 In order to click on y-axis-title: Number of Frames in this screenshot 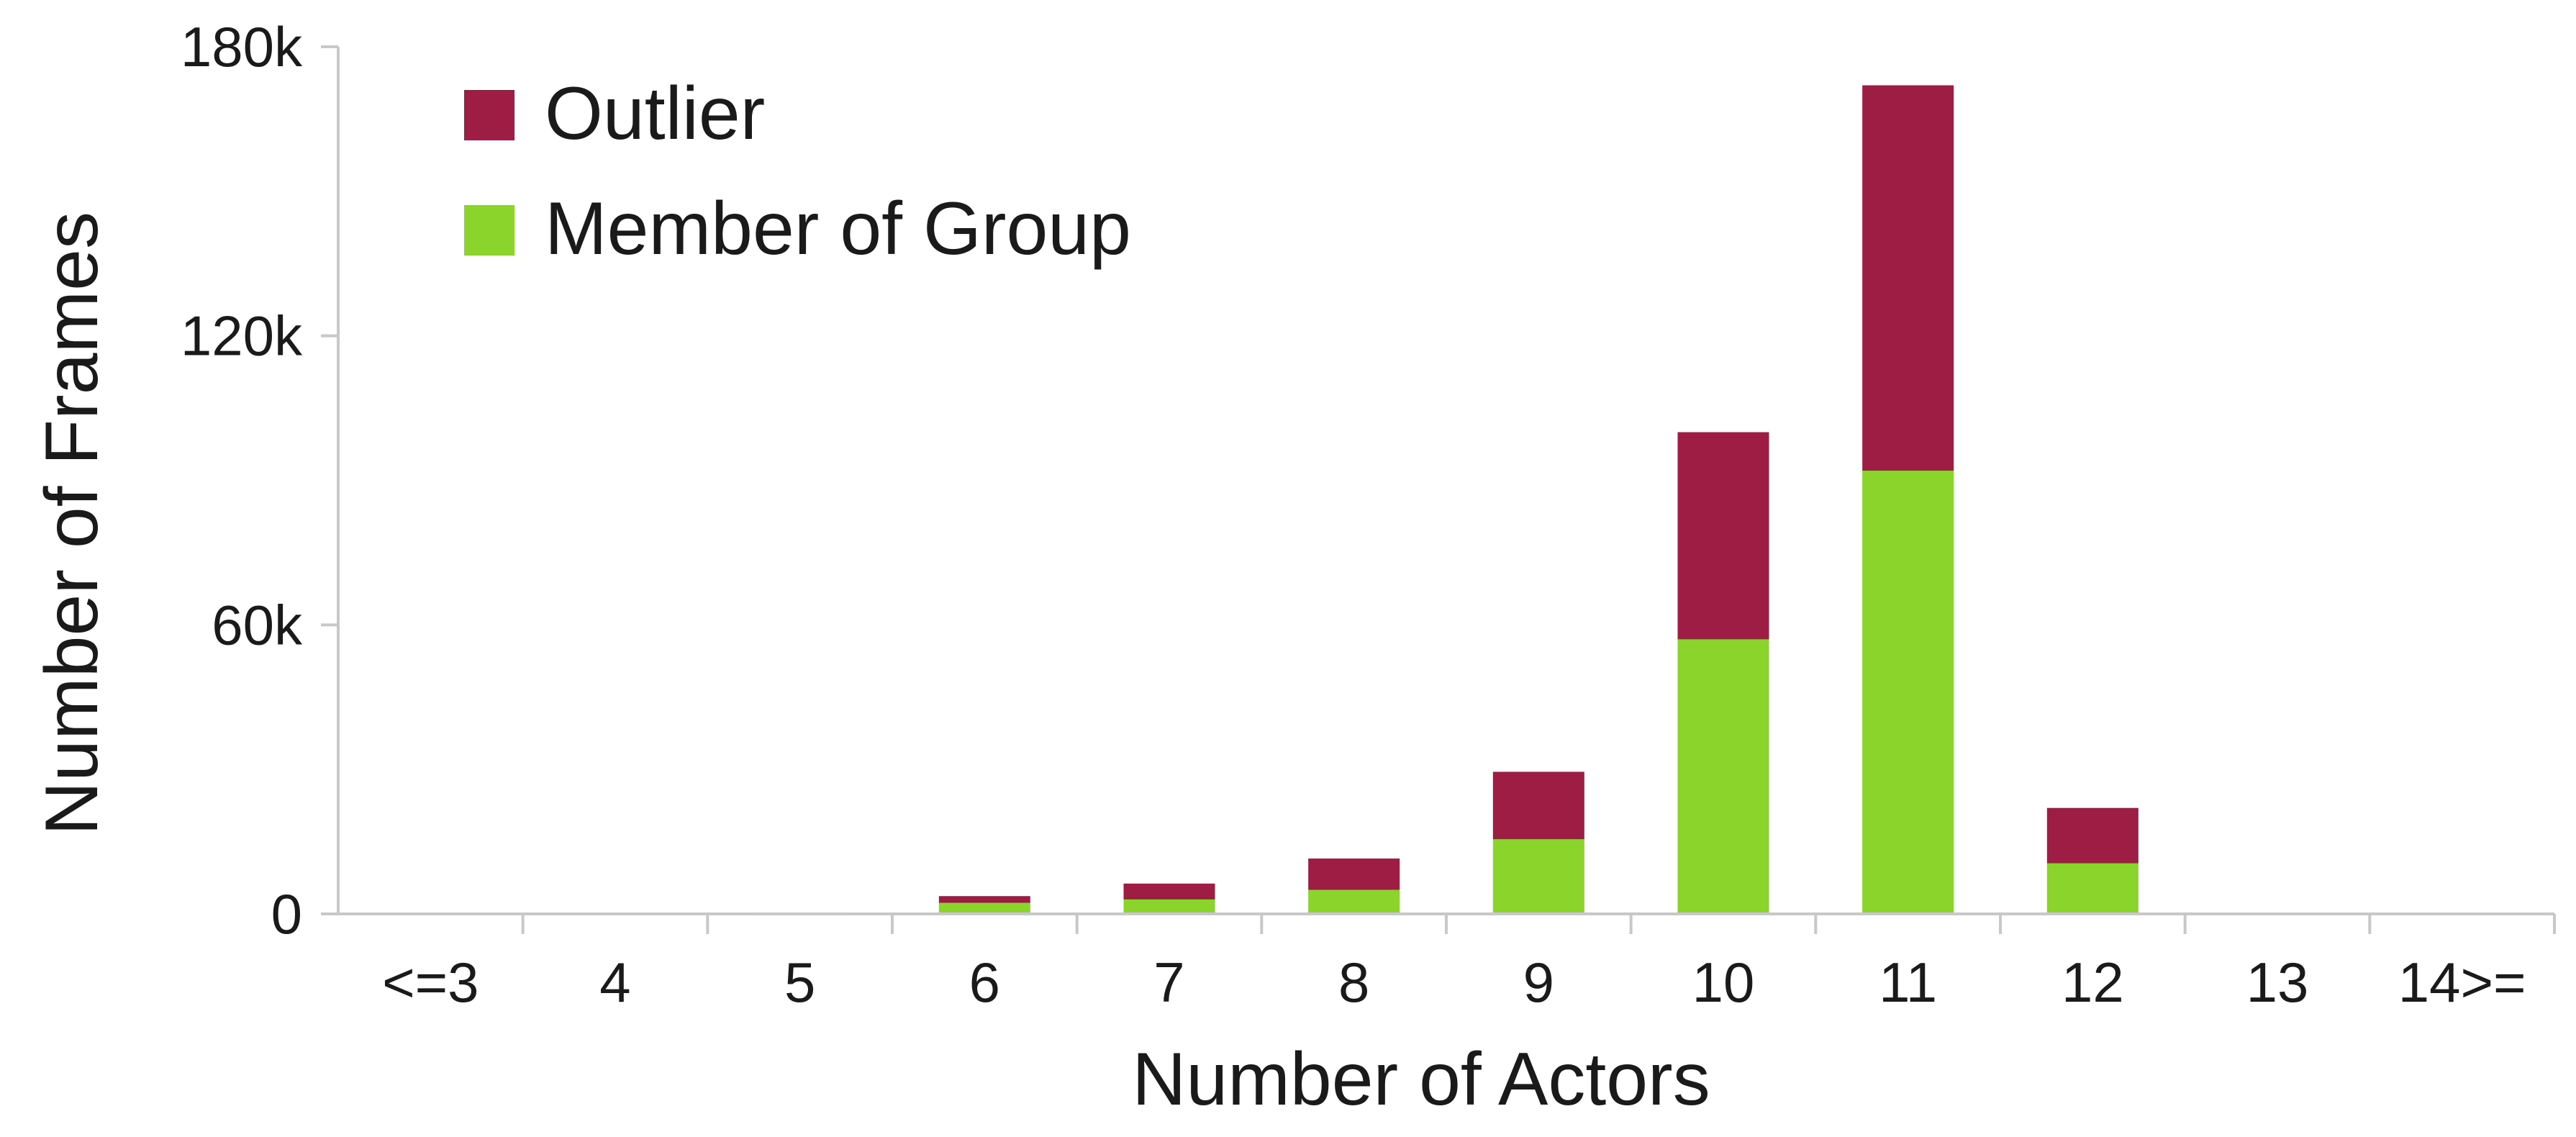, I will do `click(72, 523)`.